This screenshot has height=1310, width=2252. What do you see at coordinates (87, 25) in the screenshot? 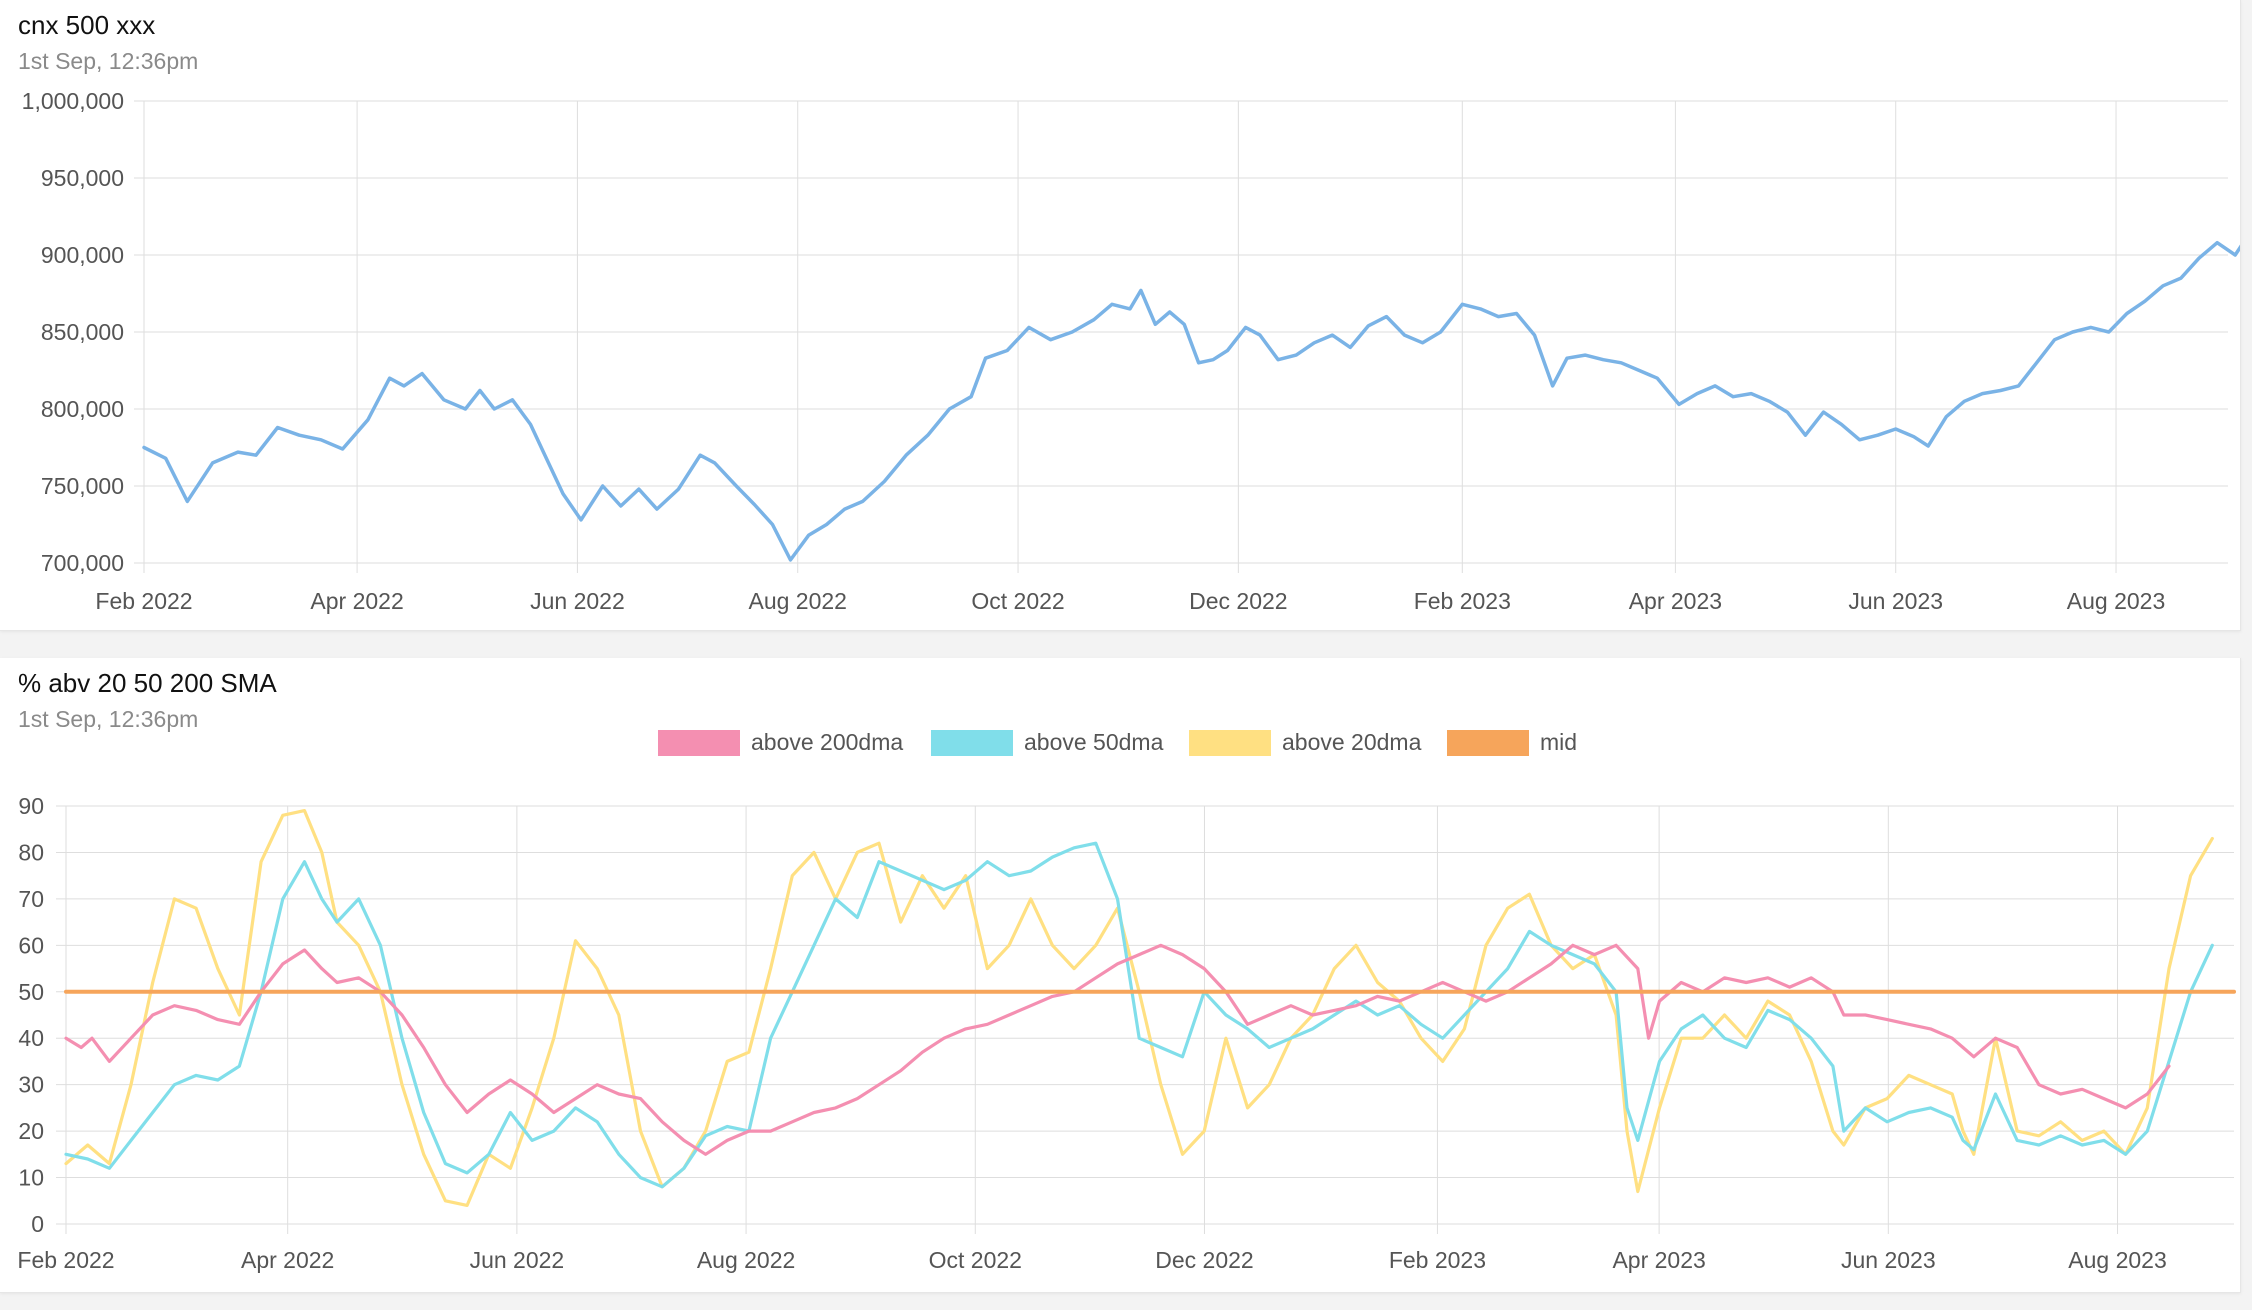
I see `price-chart-title: cnx 500 xxx` at bounding box center [87, 25].